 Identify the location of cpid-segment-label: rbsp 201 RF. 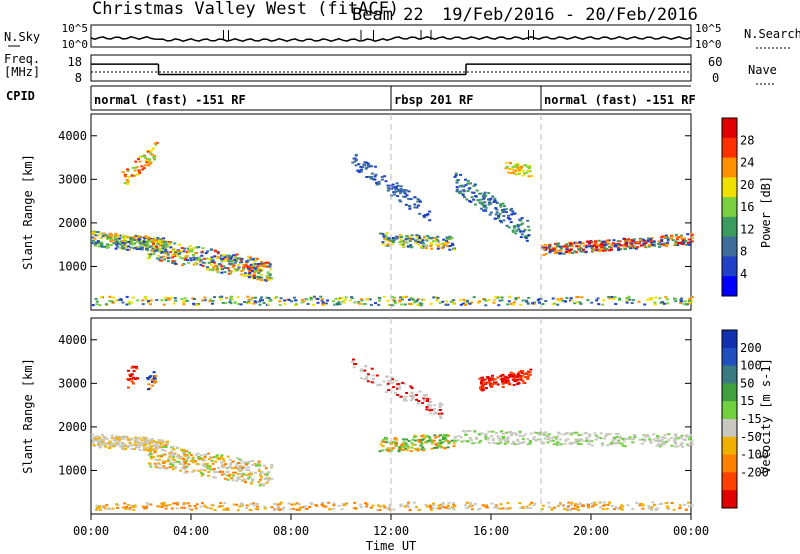
(433, 100).